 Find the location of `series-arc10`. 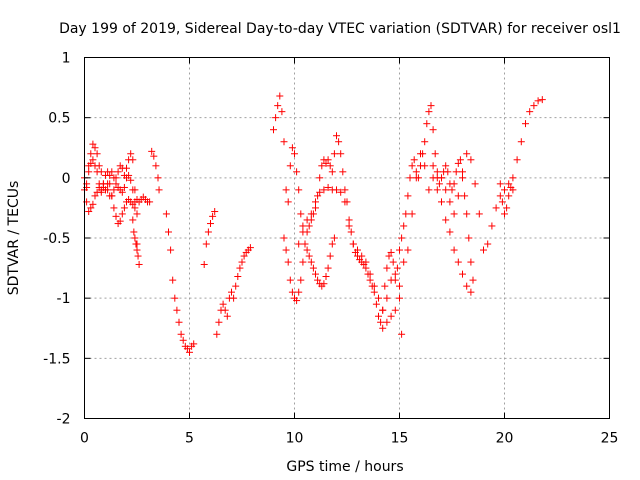

series-arc10 is located at coordinates (385, 232).